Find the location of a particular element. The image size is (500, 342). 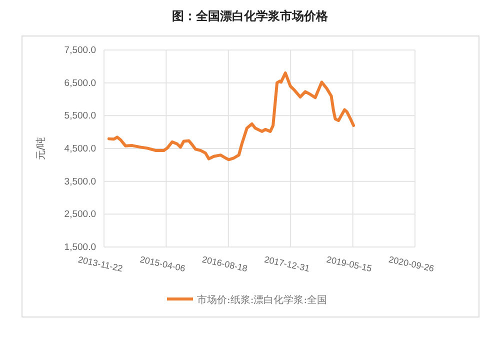

y-tick-label: 5,500.0 is located at coordinates (80, 116).